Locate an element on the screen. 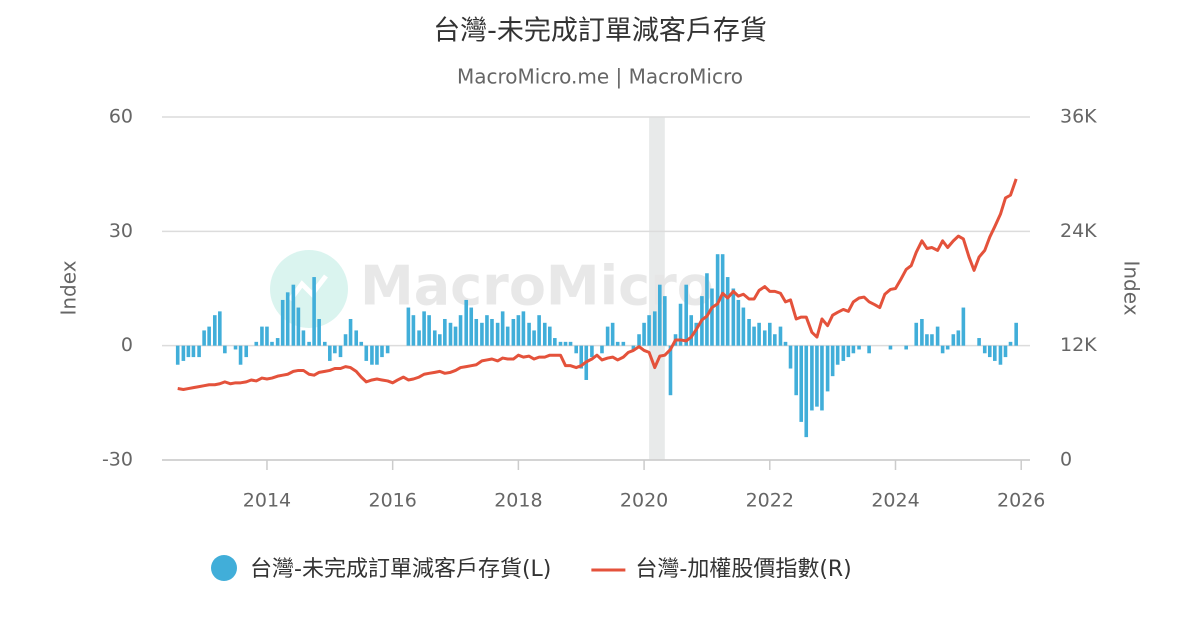 This screenshot has width=1200, height=634. watermark: MacroMicro is located at coordinates (492, 289).